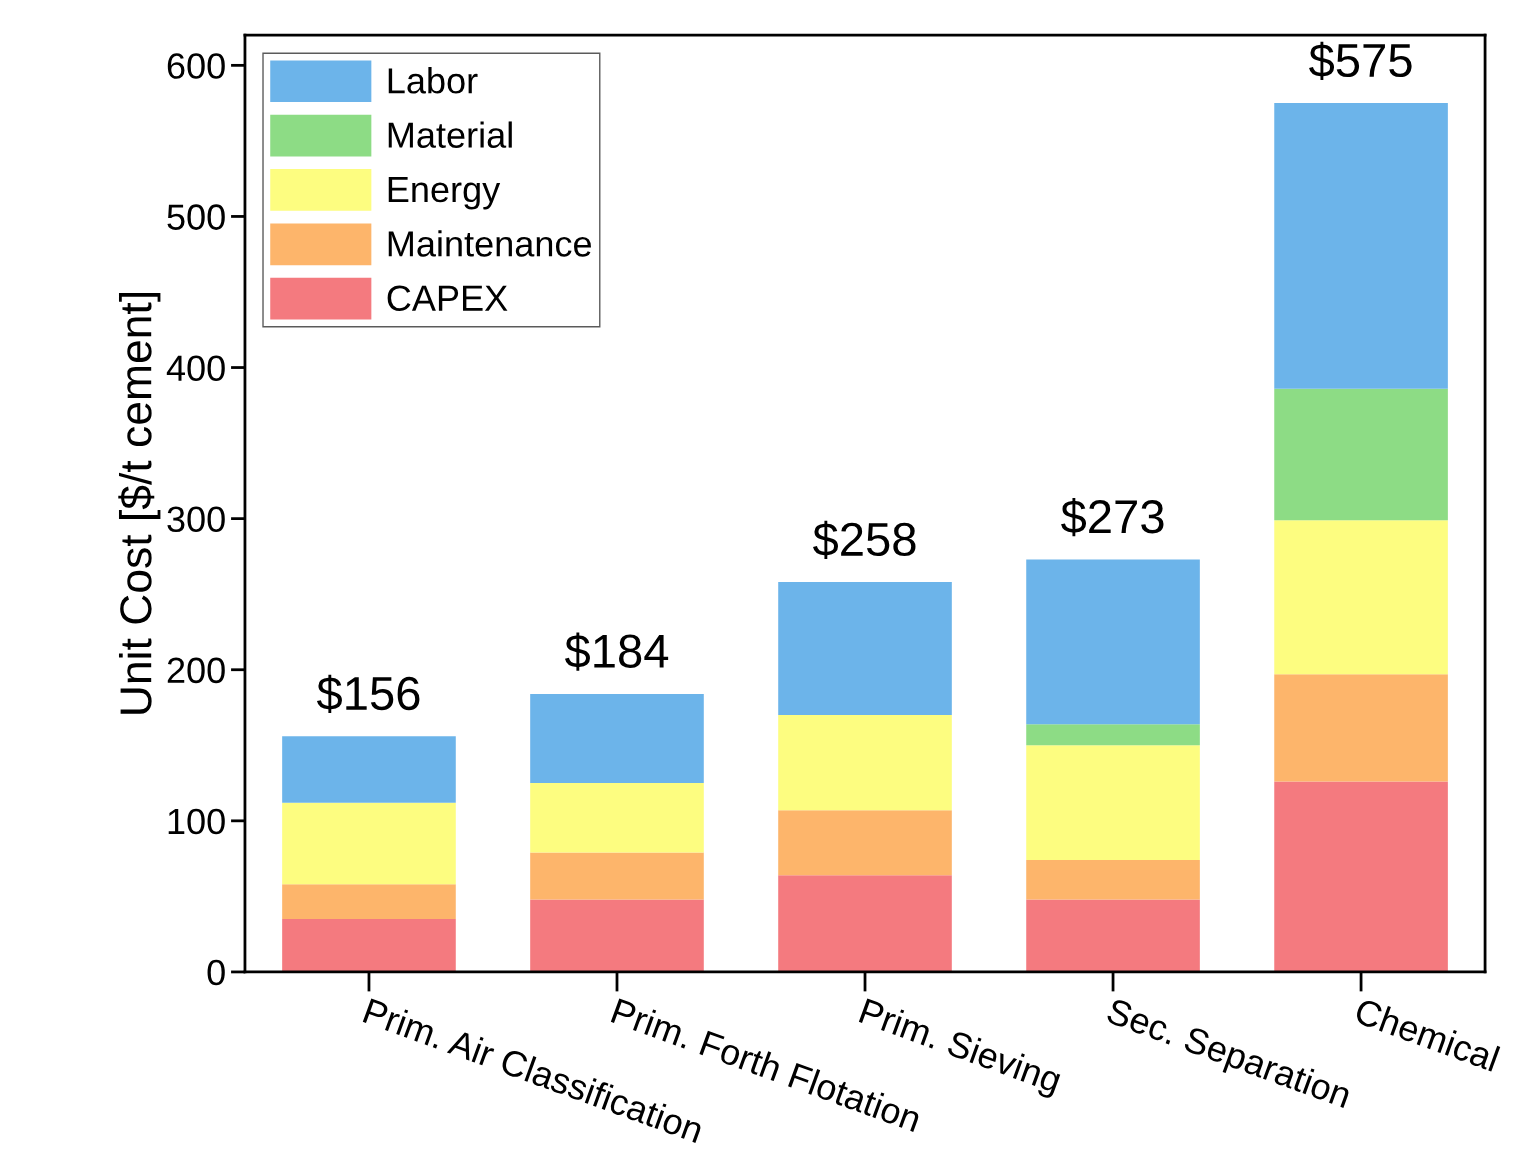  What do you see at coordinates (489, 243) in the screenshot?
I see `legend-label: Maintenance` at bounding box center [489, 243].